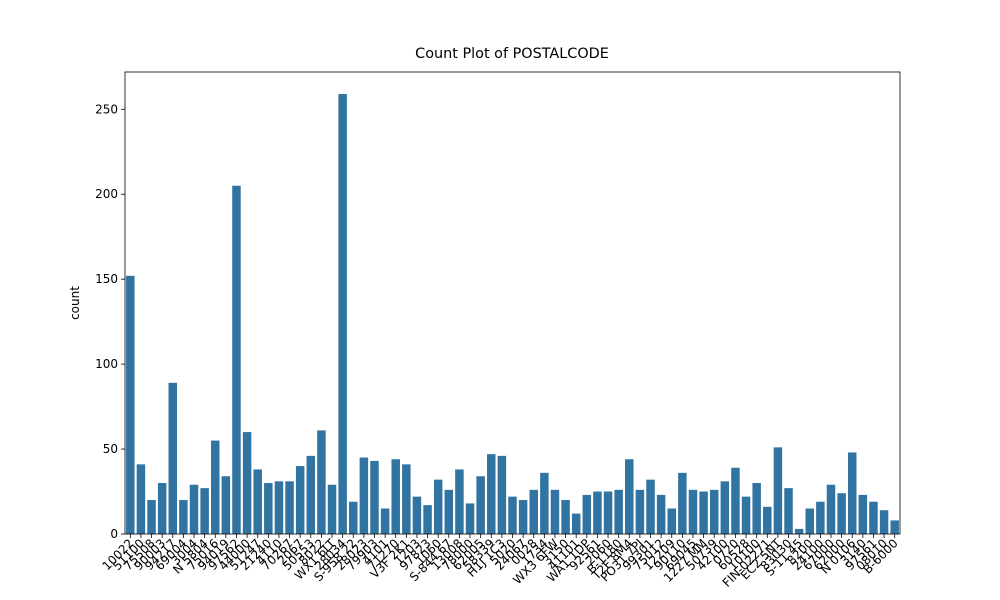 Image resolution: width=1000 pixels, height=600 pixels. Describe the element at coordinates (114, 534) in the screenshot. I see `y-tick-label: 0` at that location.